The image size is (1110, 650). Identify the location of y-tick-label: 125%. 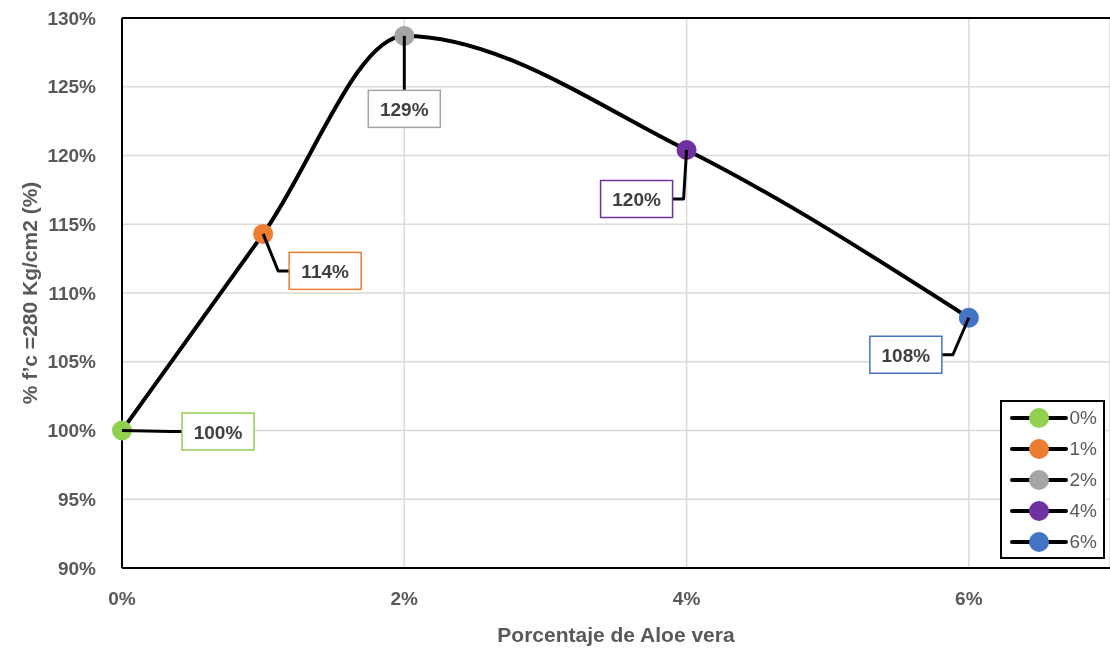
(72, 87).